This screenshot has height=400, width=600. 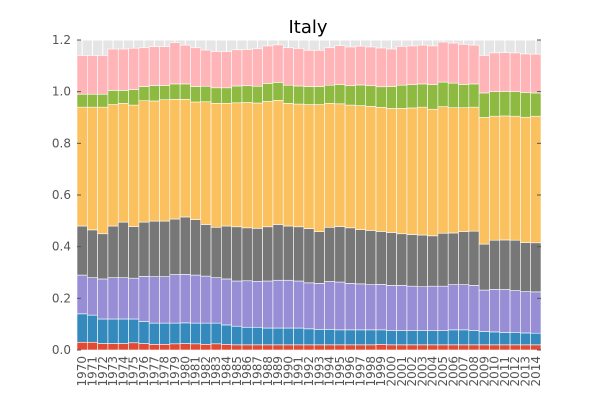 What do you see at coordinates (268, 371) in the screenshot?
I see `x-tick-label: 1988` at bounding box center [268, 371].